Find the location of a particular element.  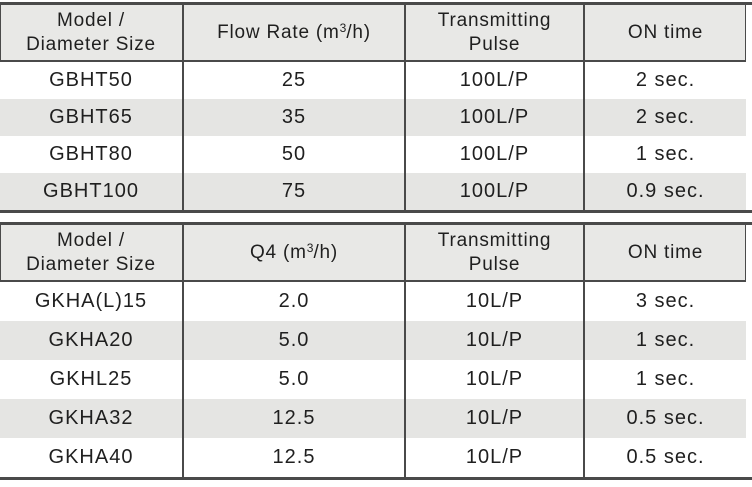

table-row: GKHL25 5.0 10L/P 1 sec. is located at coordinates (373, 379).